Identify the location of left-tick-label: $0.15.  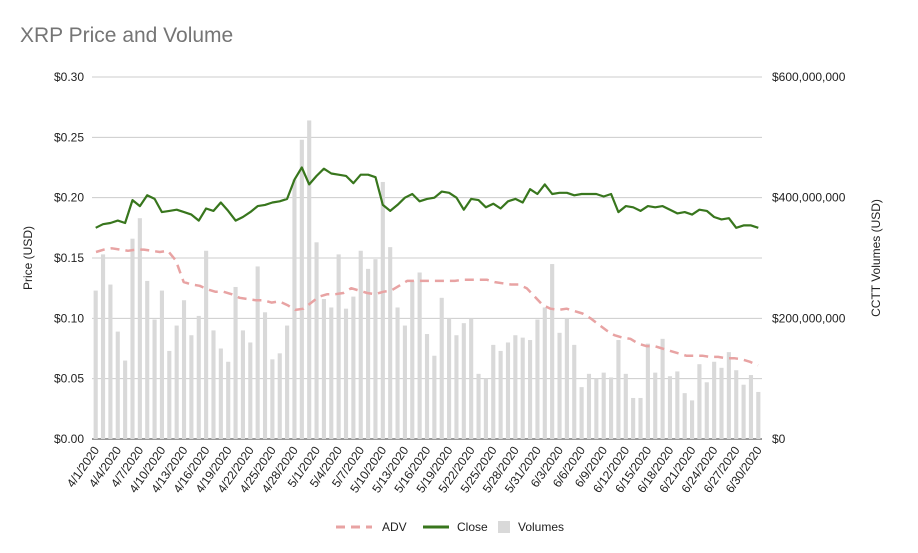
(69, 258).